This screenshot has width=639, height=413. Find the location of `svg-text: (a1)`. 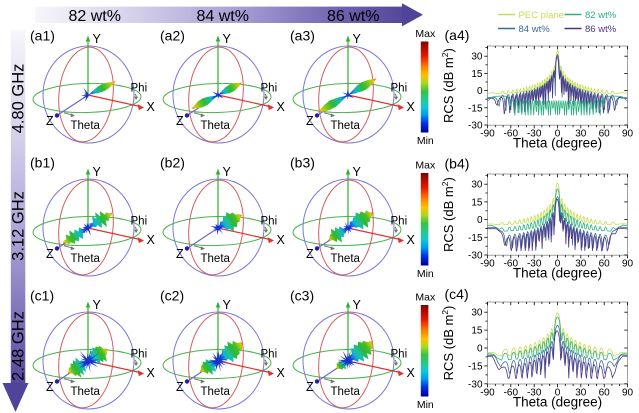

svg-text: (a1) is located at coordinates (42, 36).